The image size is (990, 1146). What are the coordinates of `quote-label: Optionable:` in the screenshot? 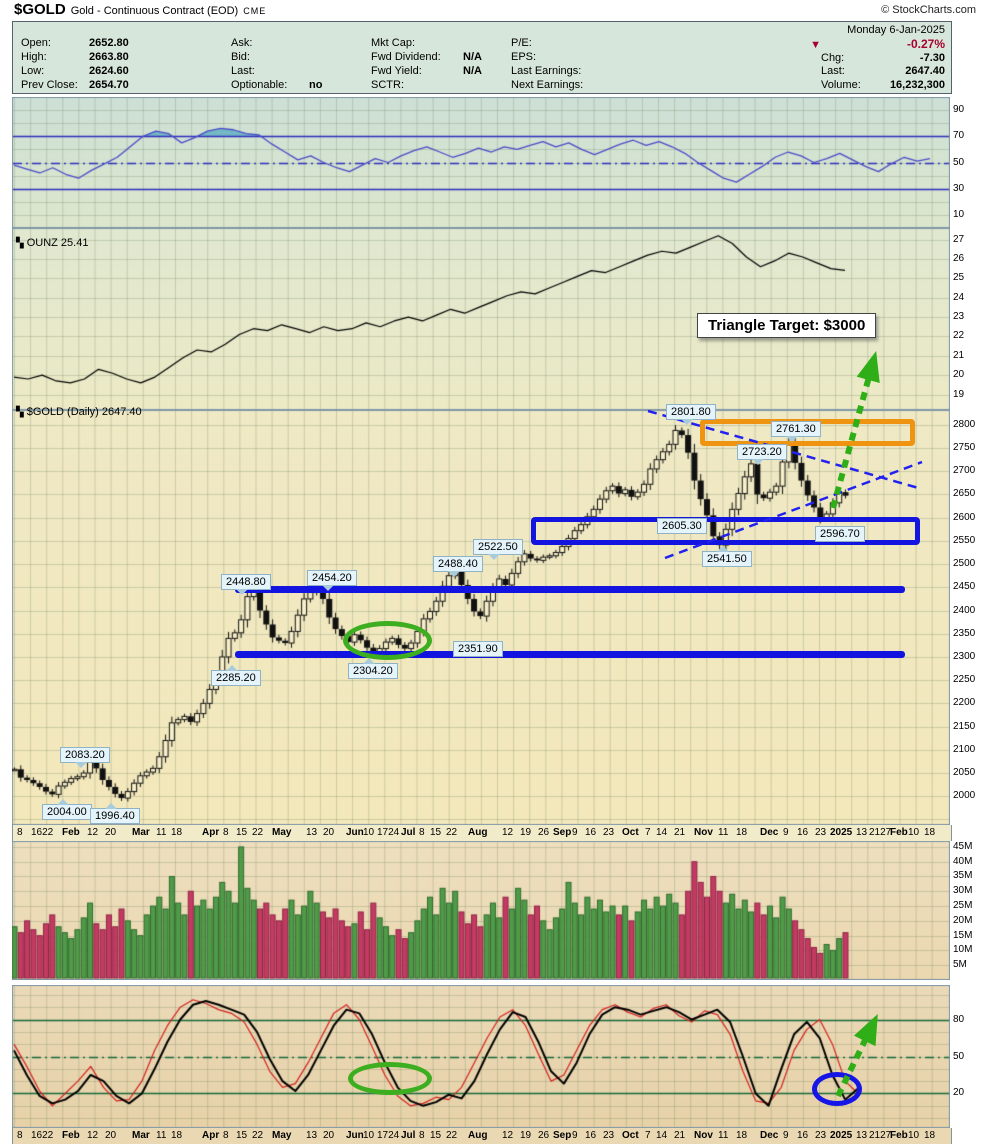 It's located at (259, 85).